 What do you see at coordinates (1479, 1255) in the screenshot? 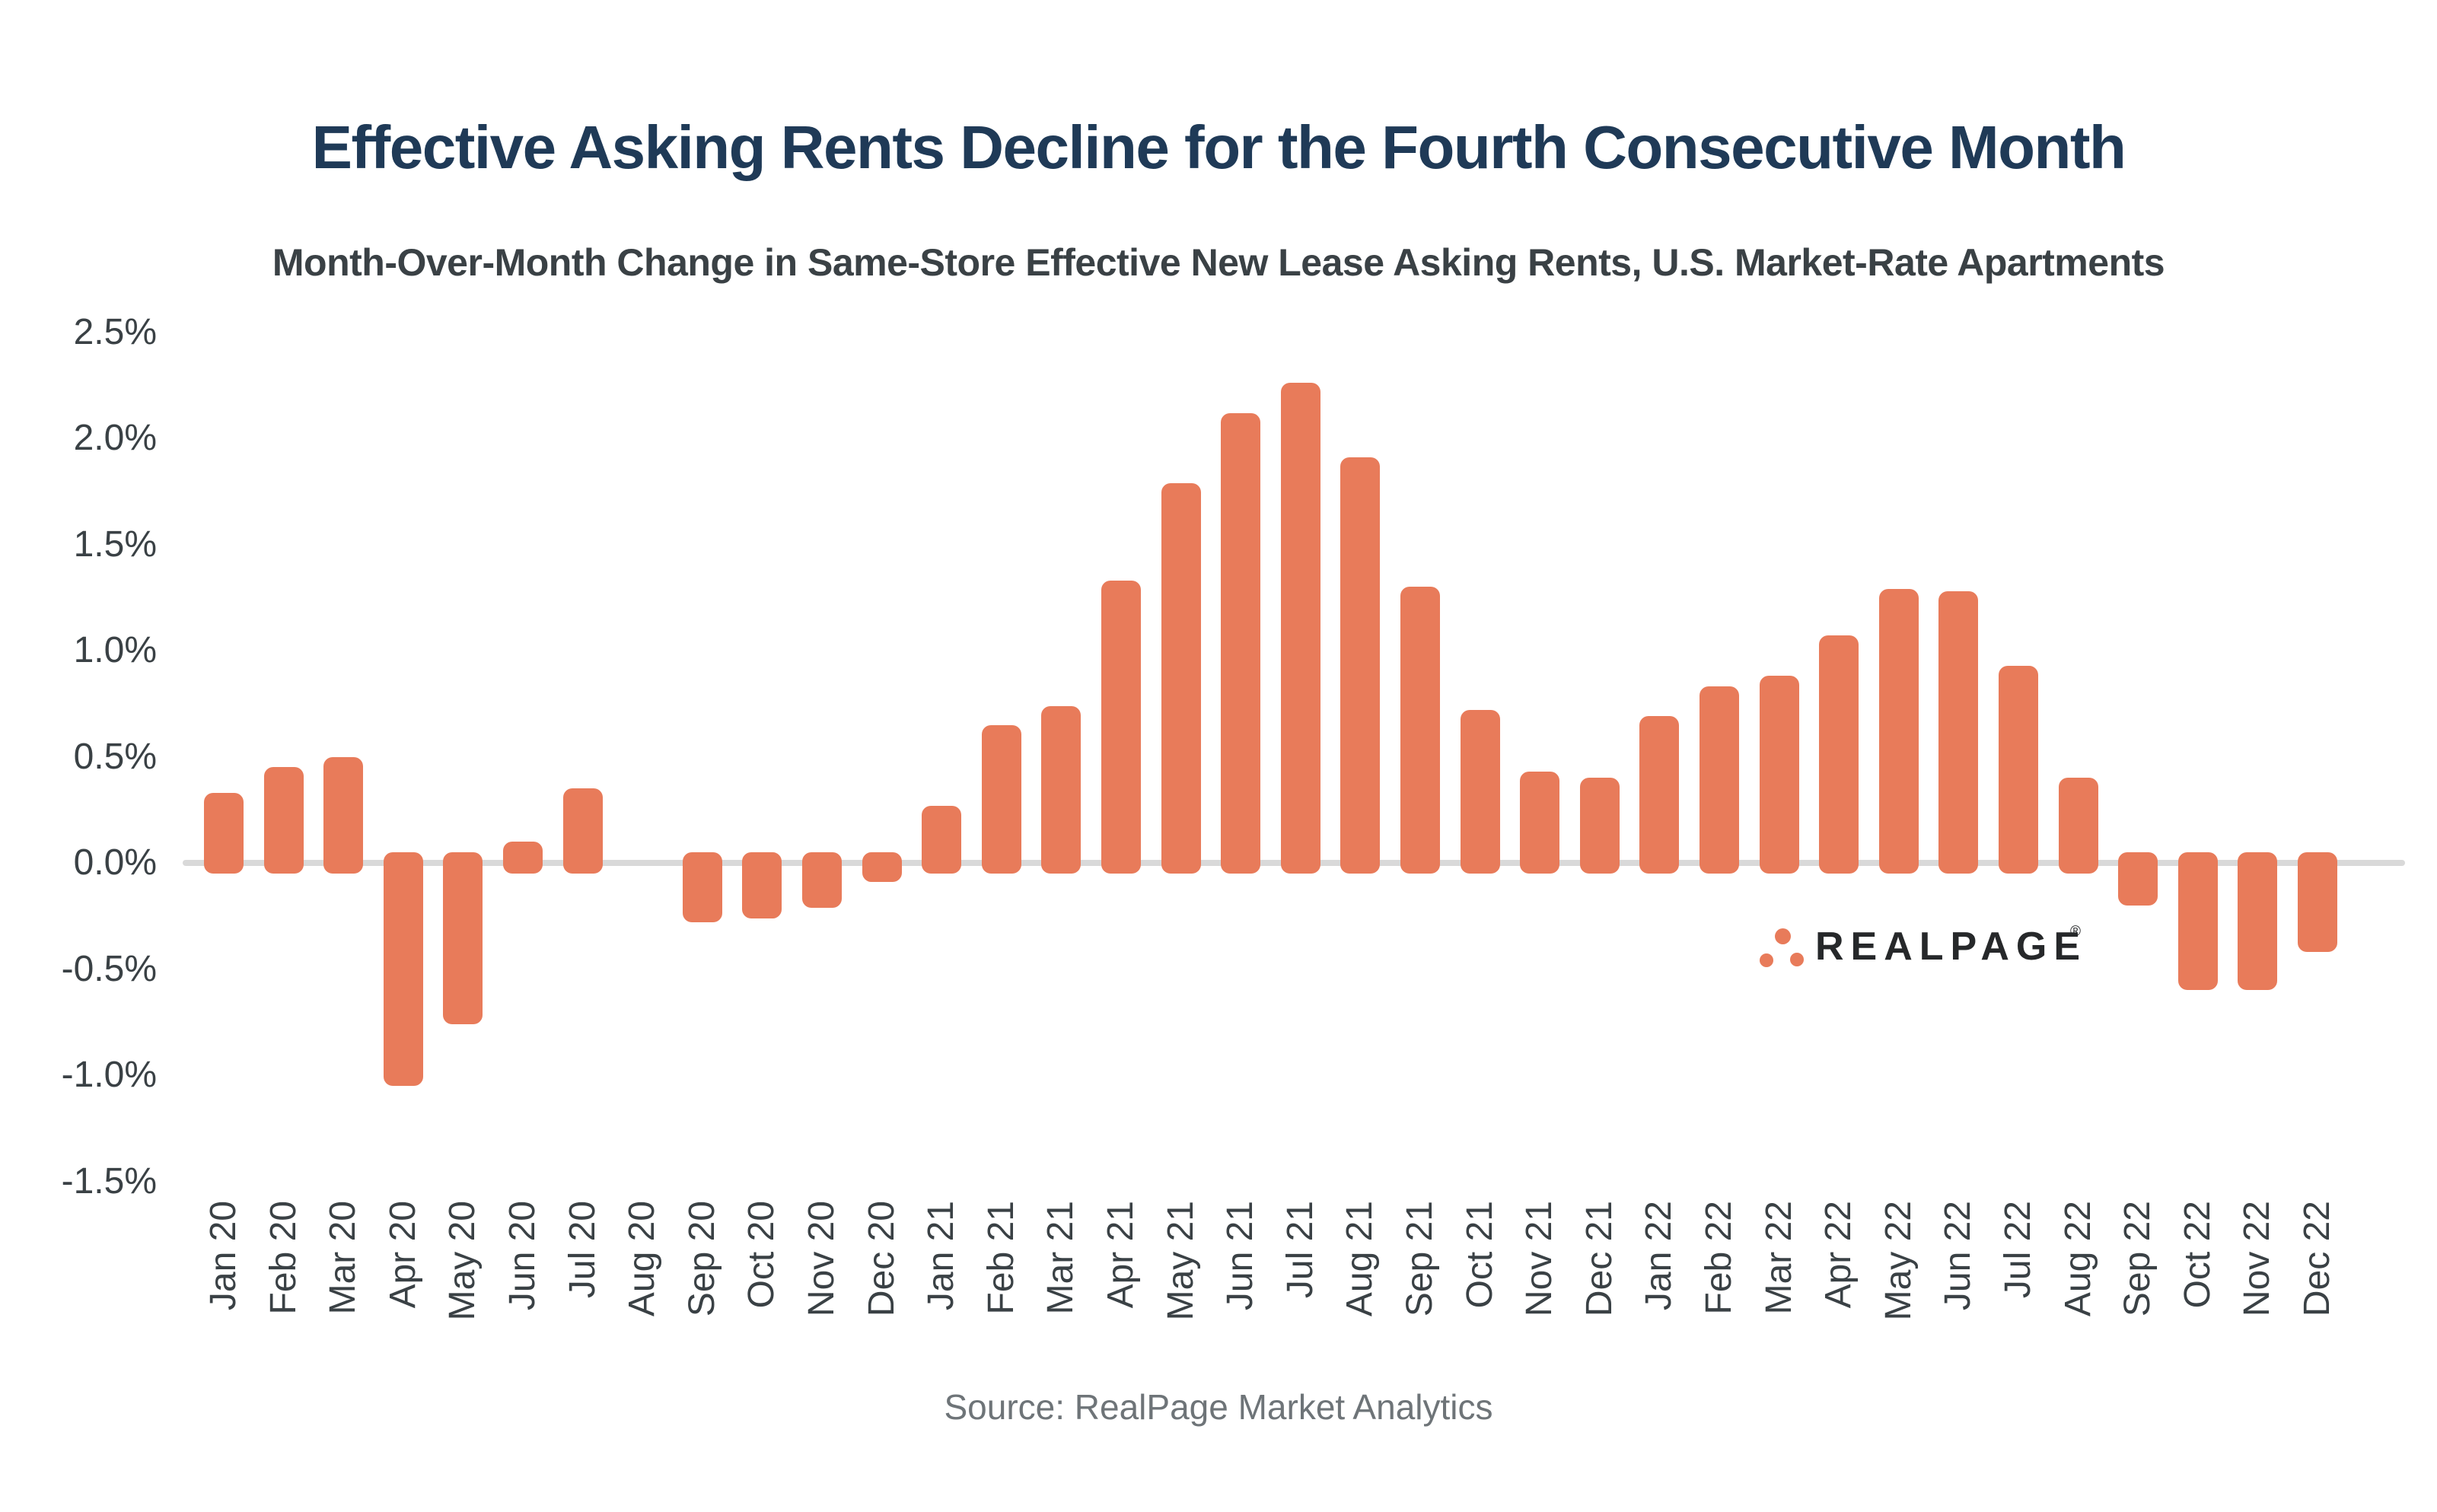
I see `x-tick-label: Oct 21` at bounding box center [1479, 1255].